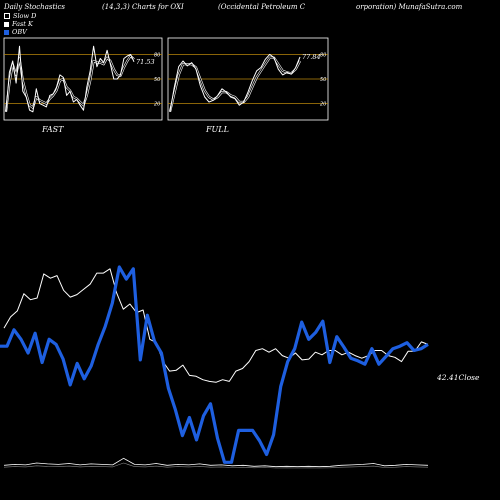 The image size is (500, 500). I want to click on volume-avg-line, so click(216, 465).